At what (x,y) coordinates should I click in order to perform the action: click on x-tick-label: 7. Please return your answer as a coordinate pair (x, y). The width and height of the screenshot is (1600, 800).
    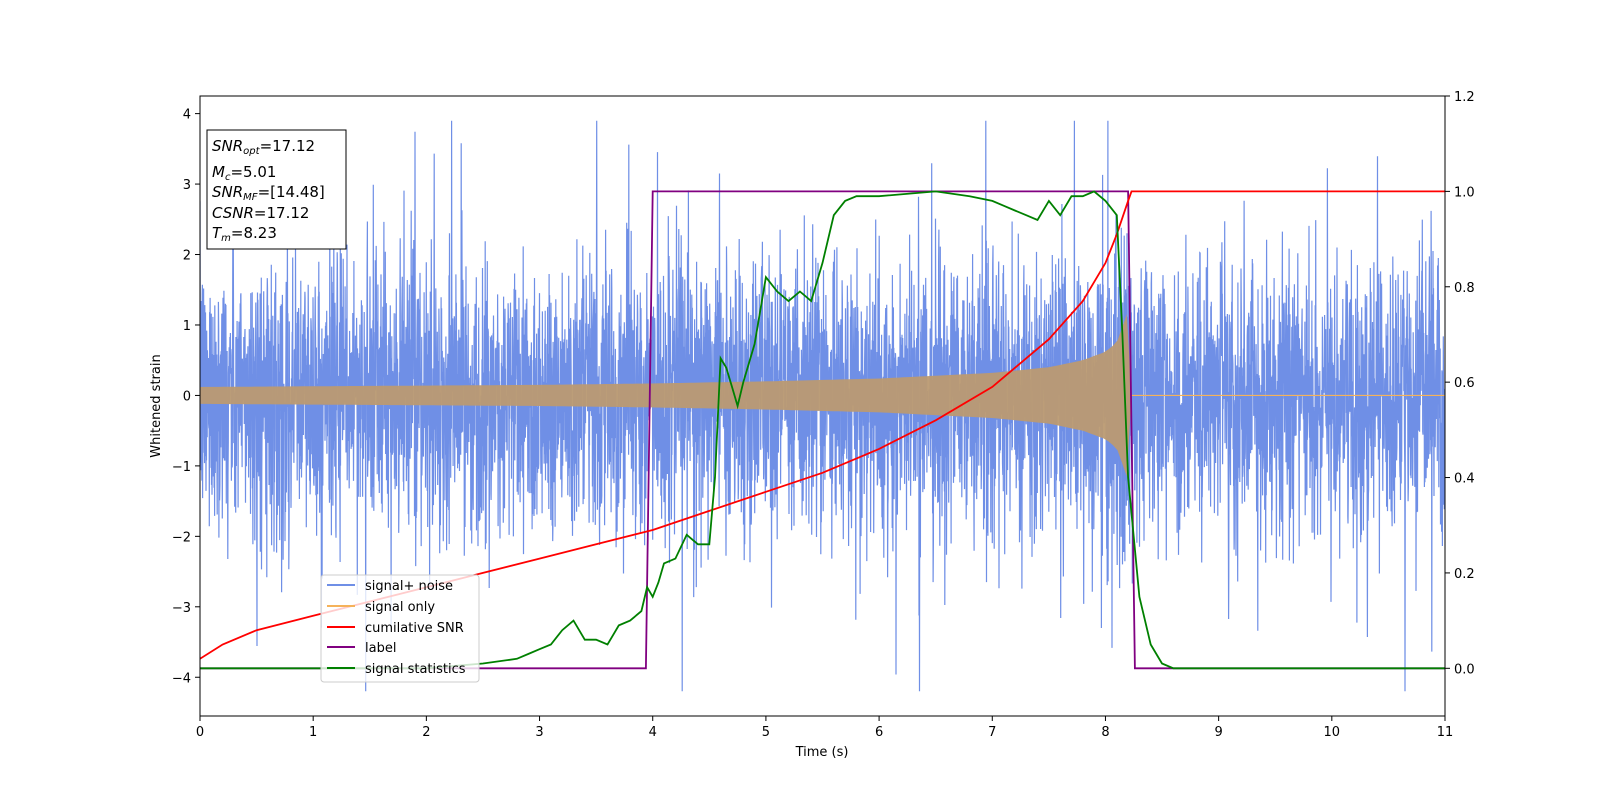
    Looking at the image, I should click on (992, 732).